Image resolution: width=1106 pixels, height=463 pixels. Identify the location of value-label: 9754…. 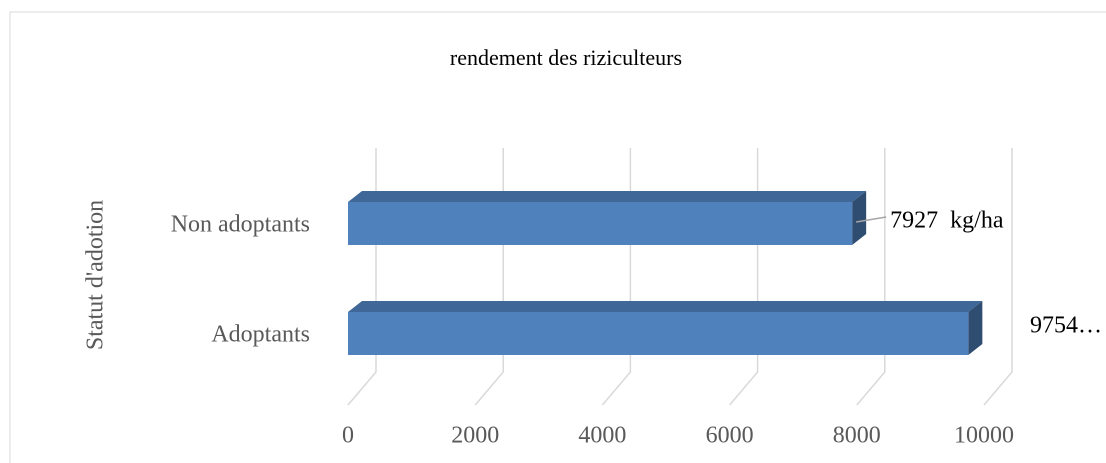
(1066, 326).